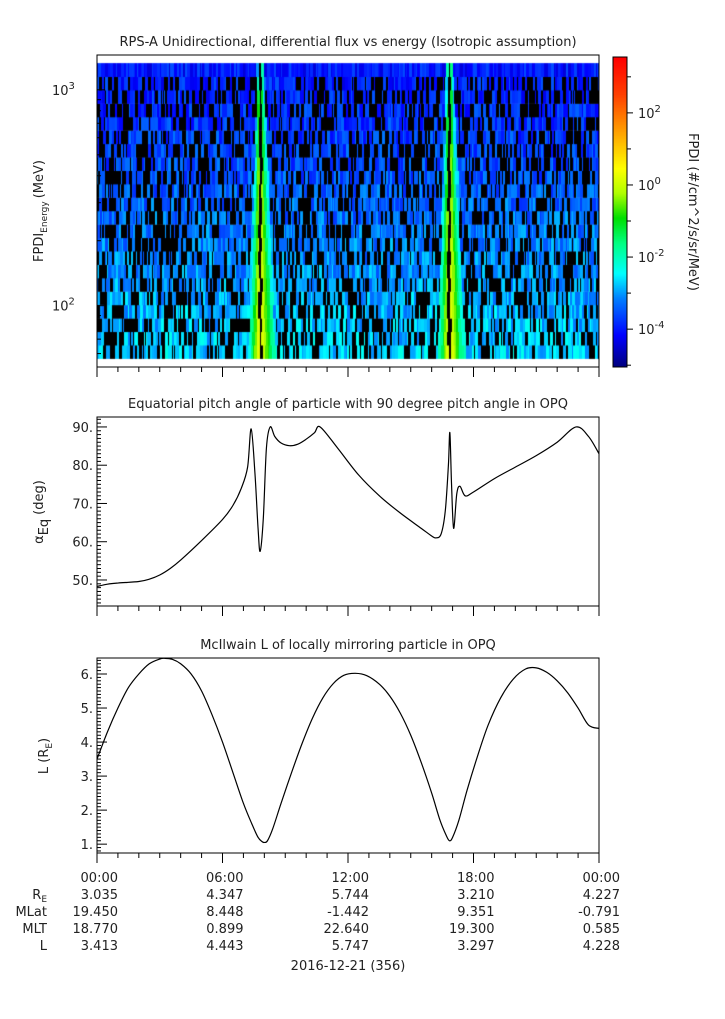 The image size is (725, 1019). Describe the element at coordinates (44, 946) in the screenshot. I see `ephemeris-label-l: L` at that location.